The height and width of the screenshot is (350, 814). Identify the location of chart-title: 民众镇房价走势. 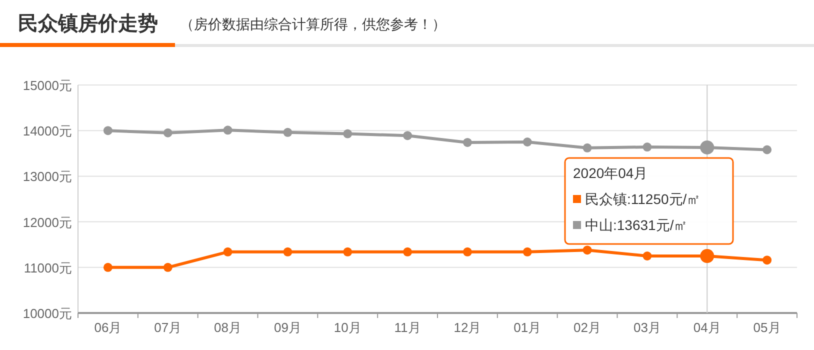
(88, 23).